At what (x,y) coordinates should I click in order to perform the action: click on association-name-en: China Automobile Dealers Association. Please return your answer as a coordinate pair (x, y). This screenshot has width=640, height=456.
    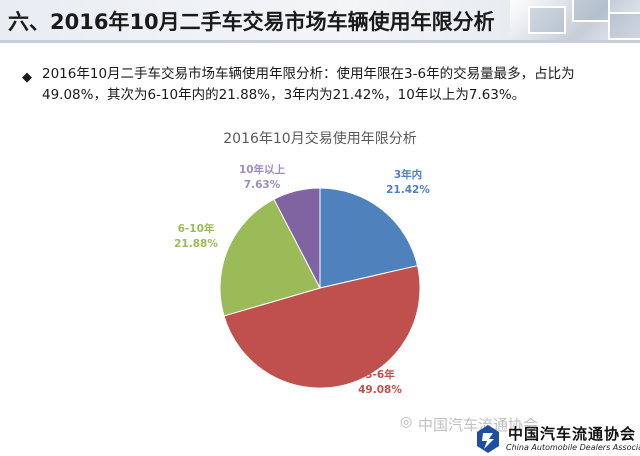
    Looking at the image, I should click on (573, 447).